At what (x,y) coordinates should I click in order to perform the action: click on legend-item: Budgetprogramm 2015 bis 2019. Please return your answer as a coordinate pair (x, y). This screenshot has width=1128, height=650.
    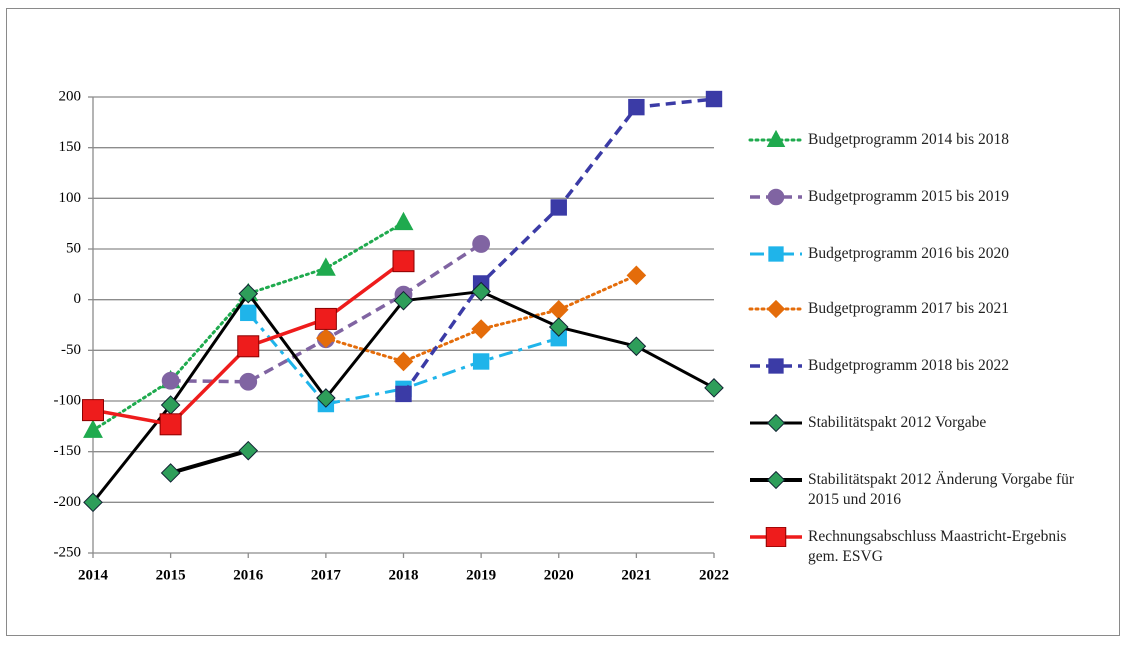
    Looking at the image, I should click on (915, 197).